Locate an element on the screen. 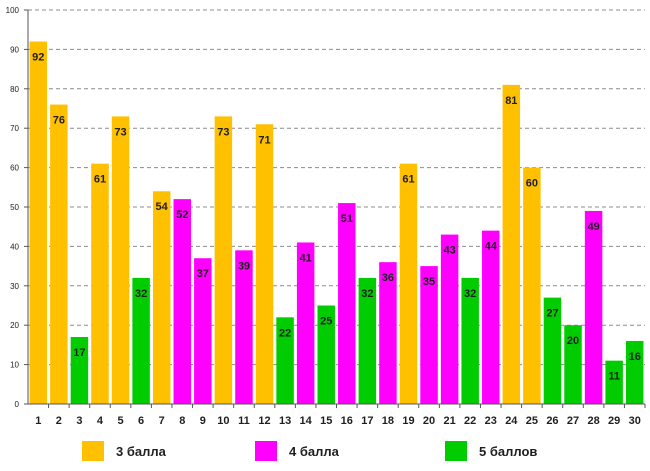 The width and height of the screenshot is (650, 471). data-label: 81 is located at coordinates (511, 101).